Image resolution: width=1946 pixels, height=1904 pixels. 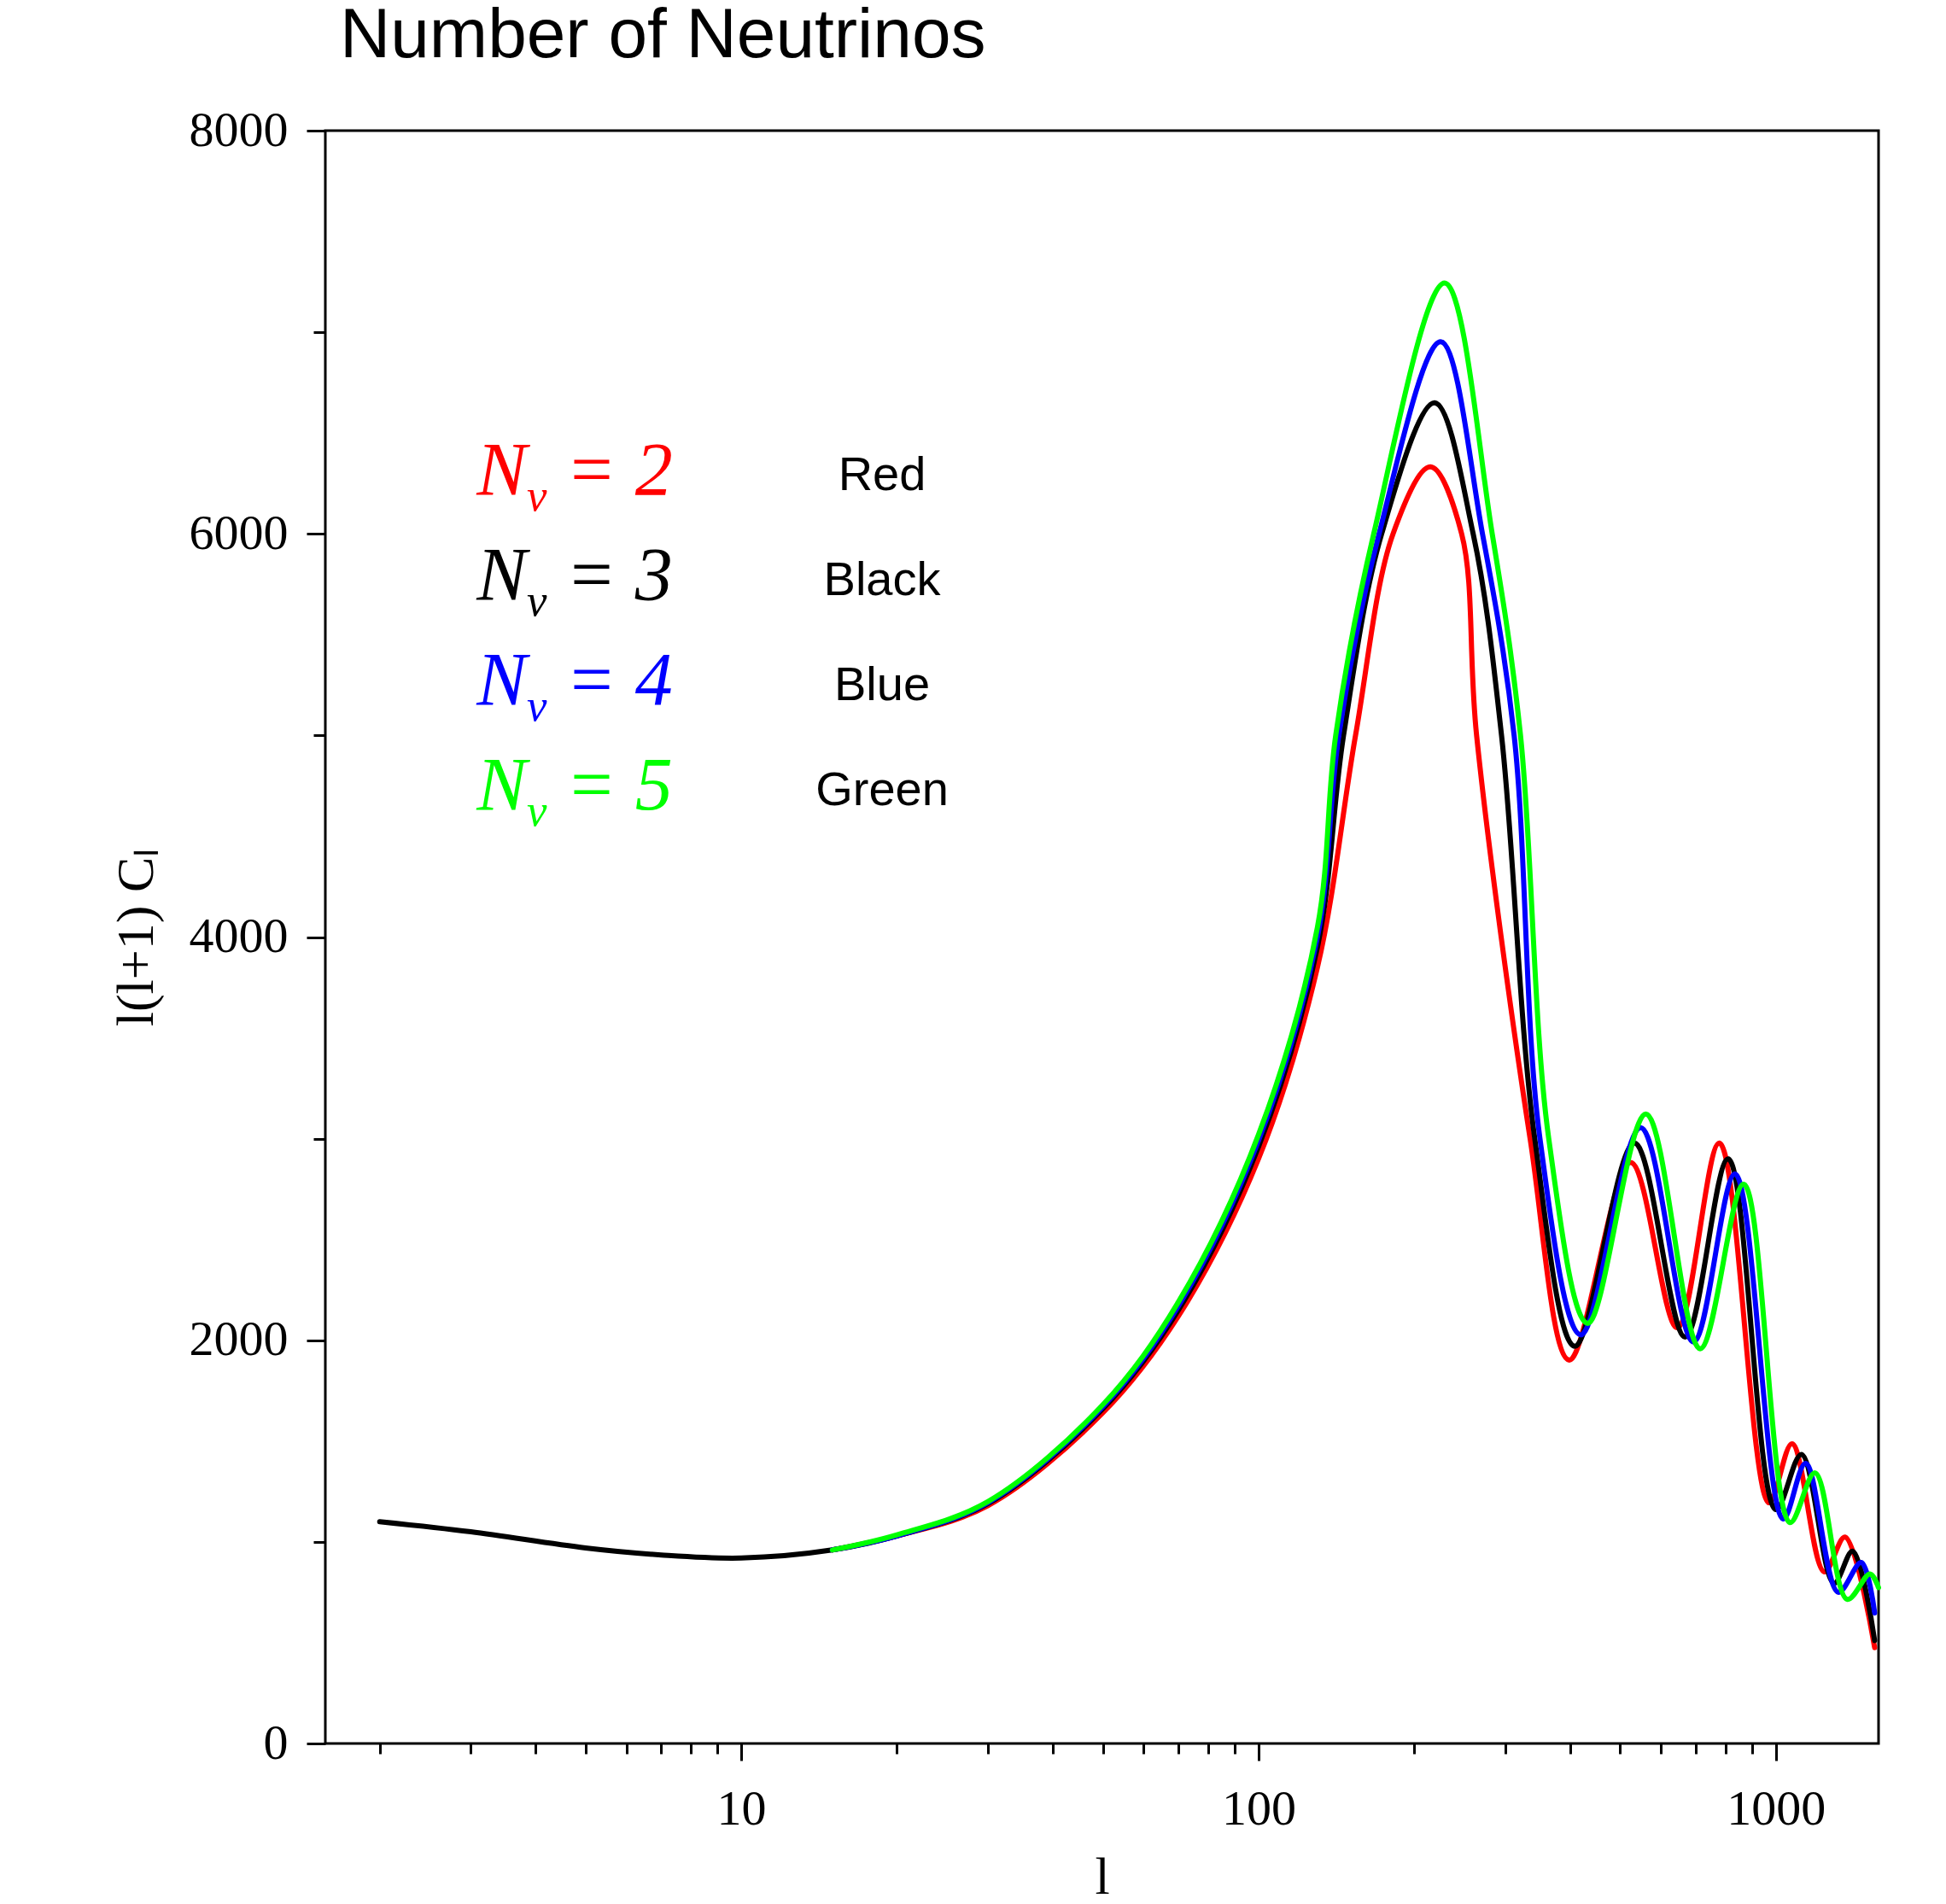 I want to click on annotation: Black, so click(x=882, y=579).